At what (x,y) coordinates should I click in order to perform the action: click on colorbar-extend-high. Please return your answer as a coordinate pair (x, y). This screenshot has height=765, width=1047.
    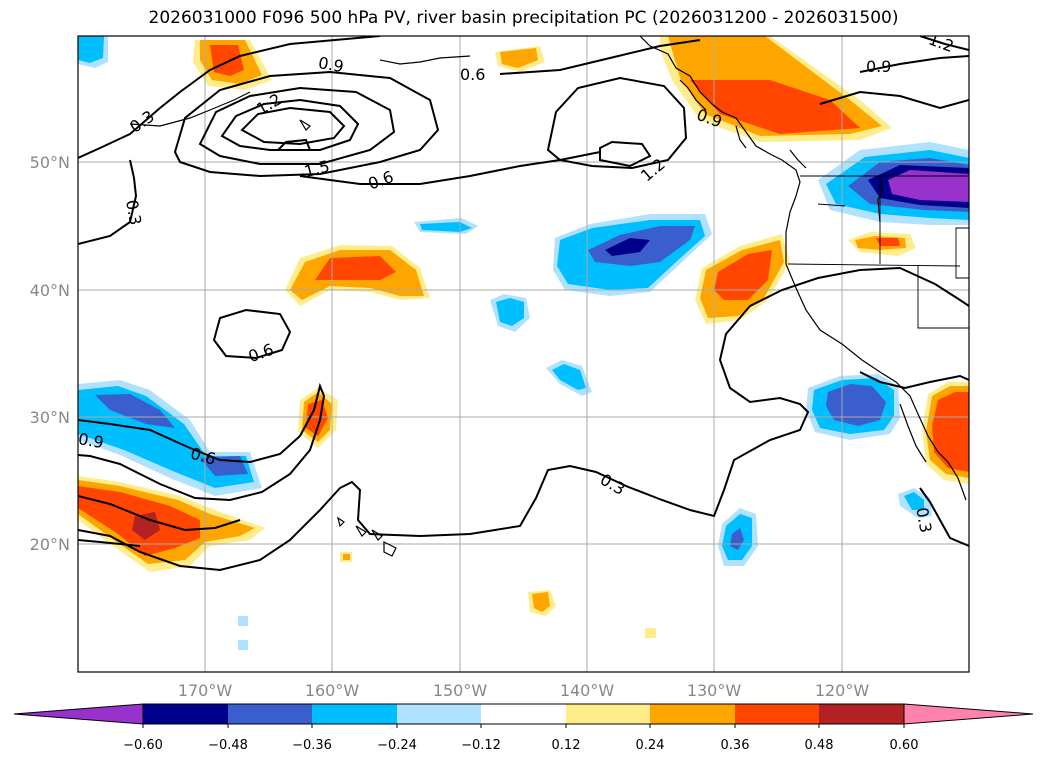
    Looking at the image, I should click on (968, 714).